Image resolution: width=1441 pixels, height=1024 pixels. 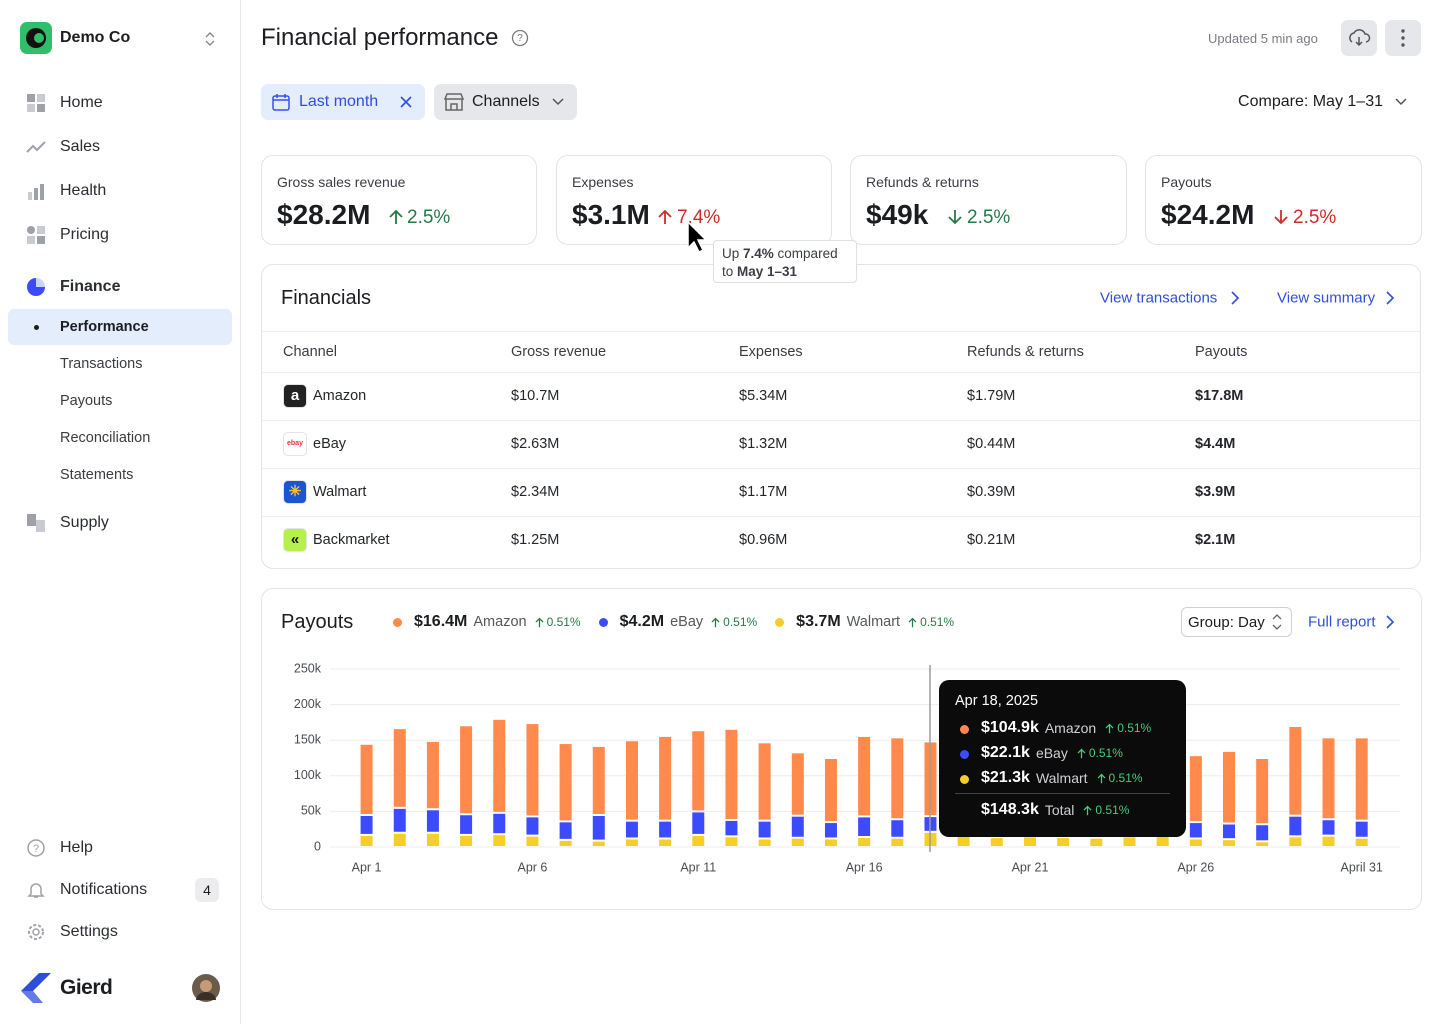 I want to click on legend-dot, so click(x=603, y=622).